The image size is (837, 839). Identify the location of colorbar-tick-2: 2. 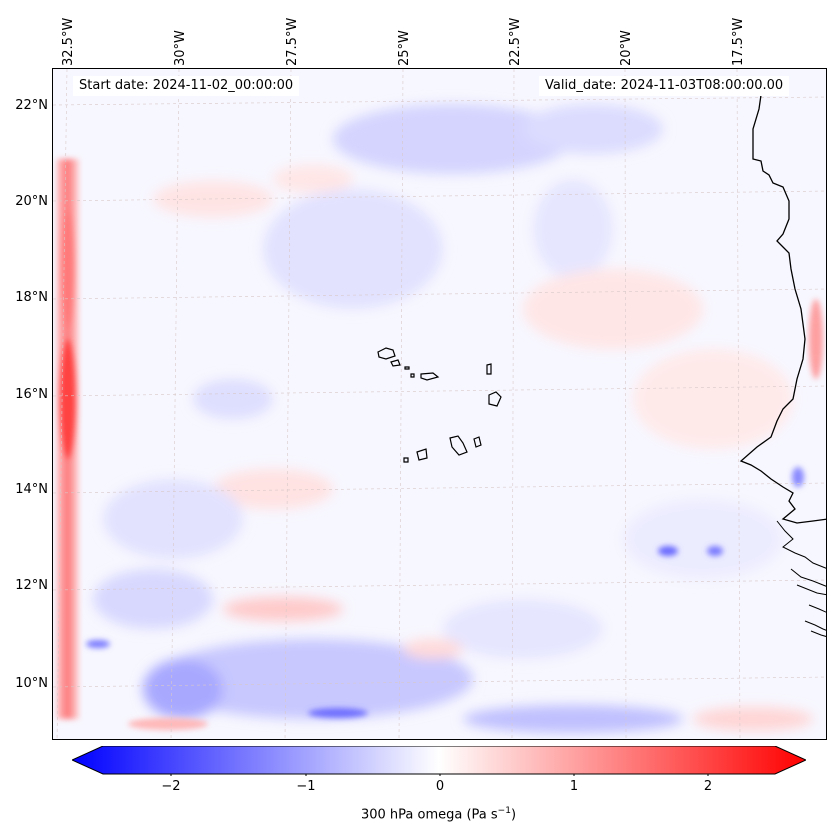
(708, 786).